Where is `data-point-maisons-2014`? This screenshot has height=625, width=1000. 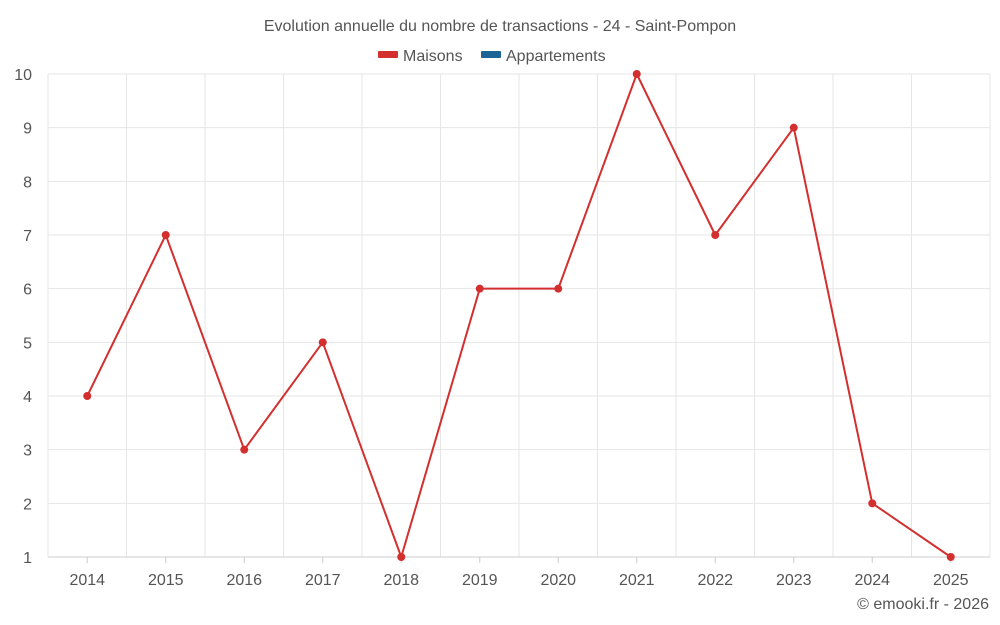
data-point-maisons-2014 is located at coordinates (87, 396).